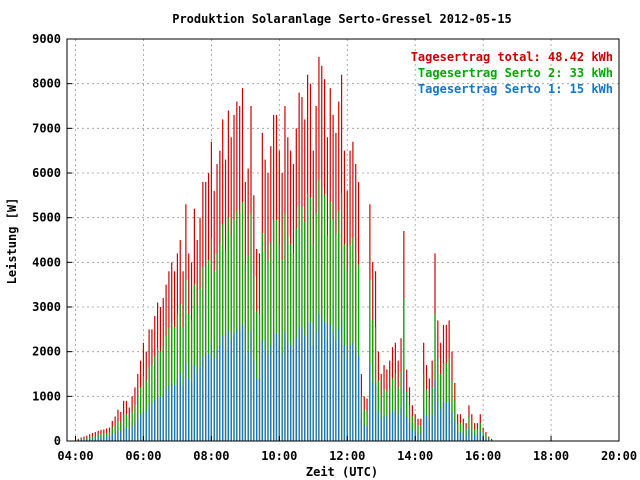 The width and height of the screenshot is (640, 480). I want to click on legend-entry: Tagesertrag Serto 2: 33 kWh, so click(515, 73).